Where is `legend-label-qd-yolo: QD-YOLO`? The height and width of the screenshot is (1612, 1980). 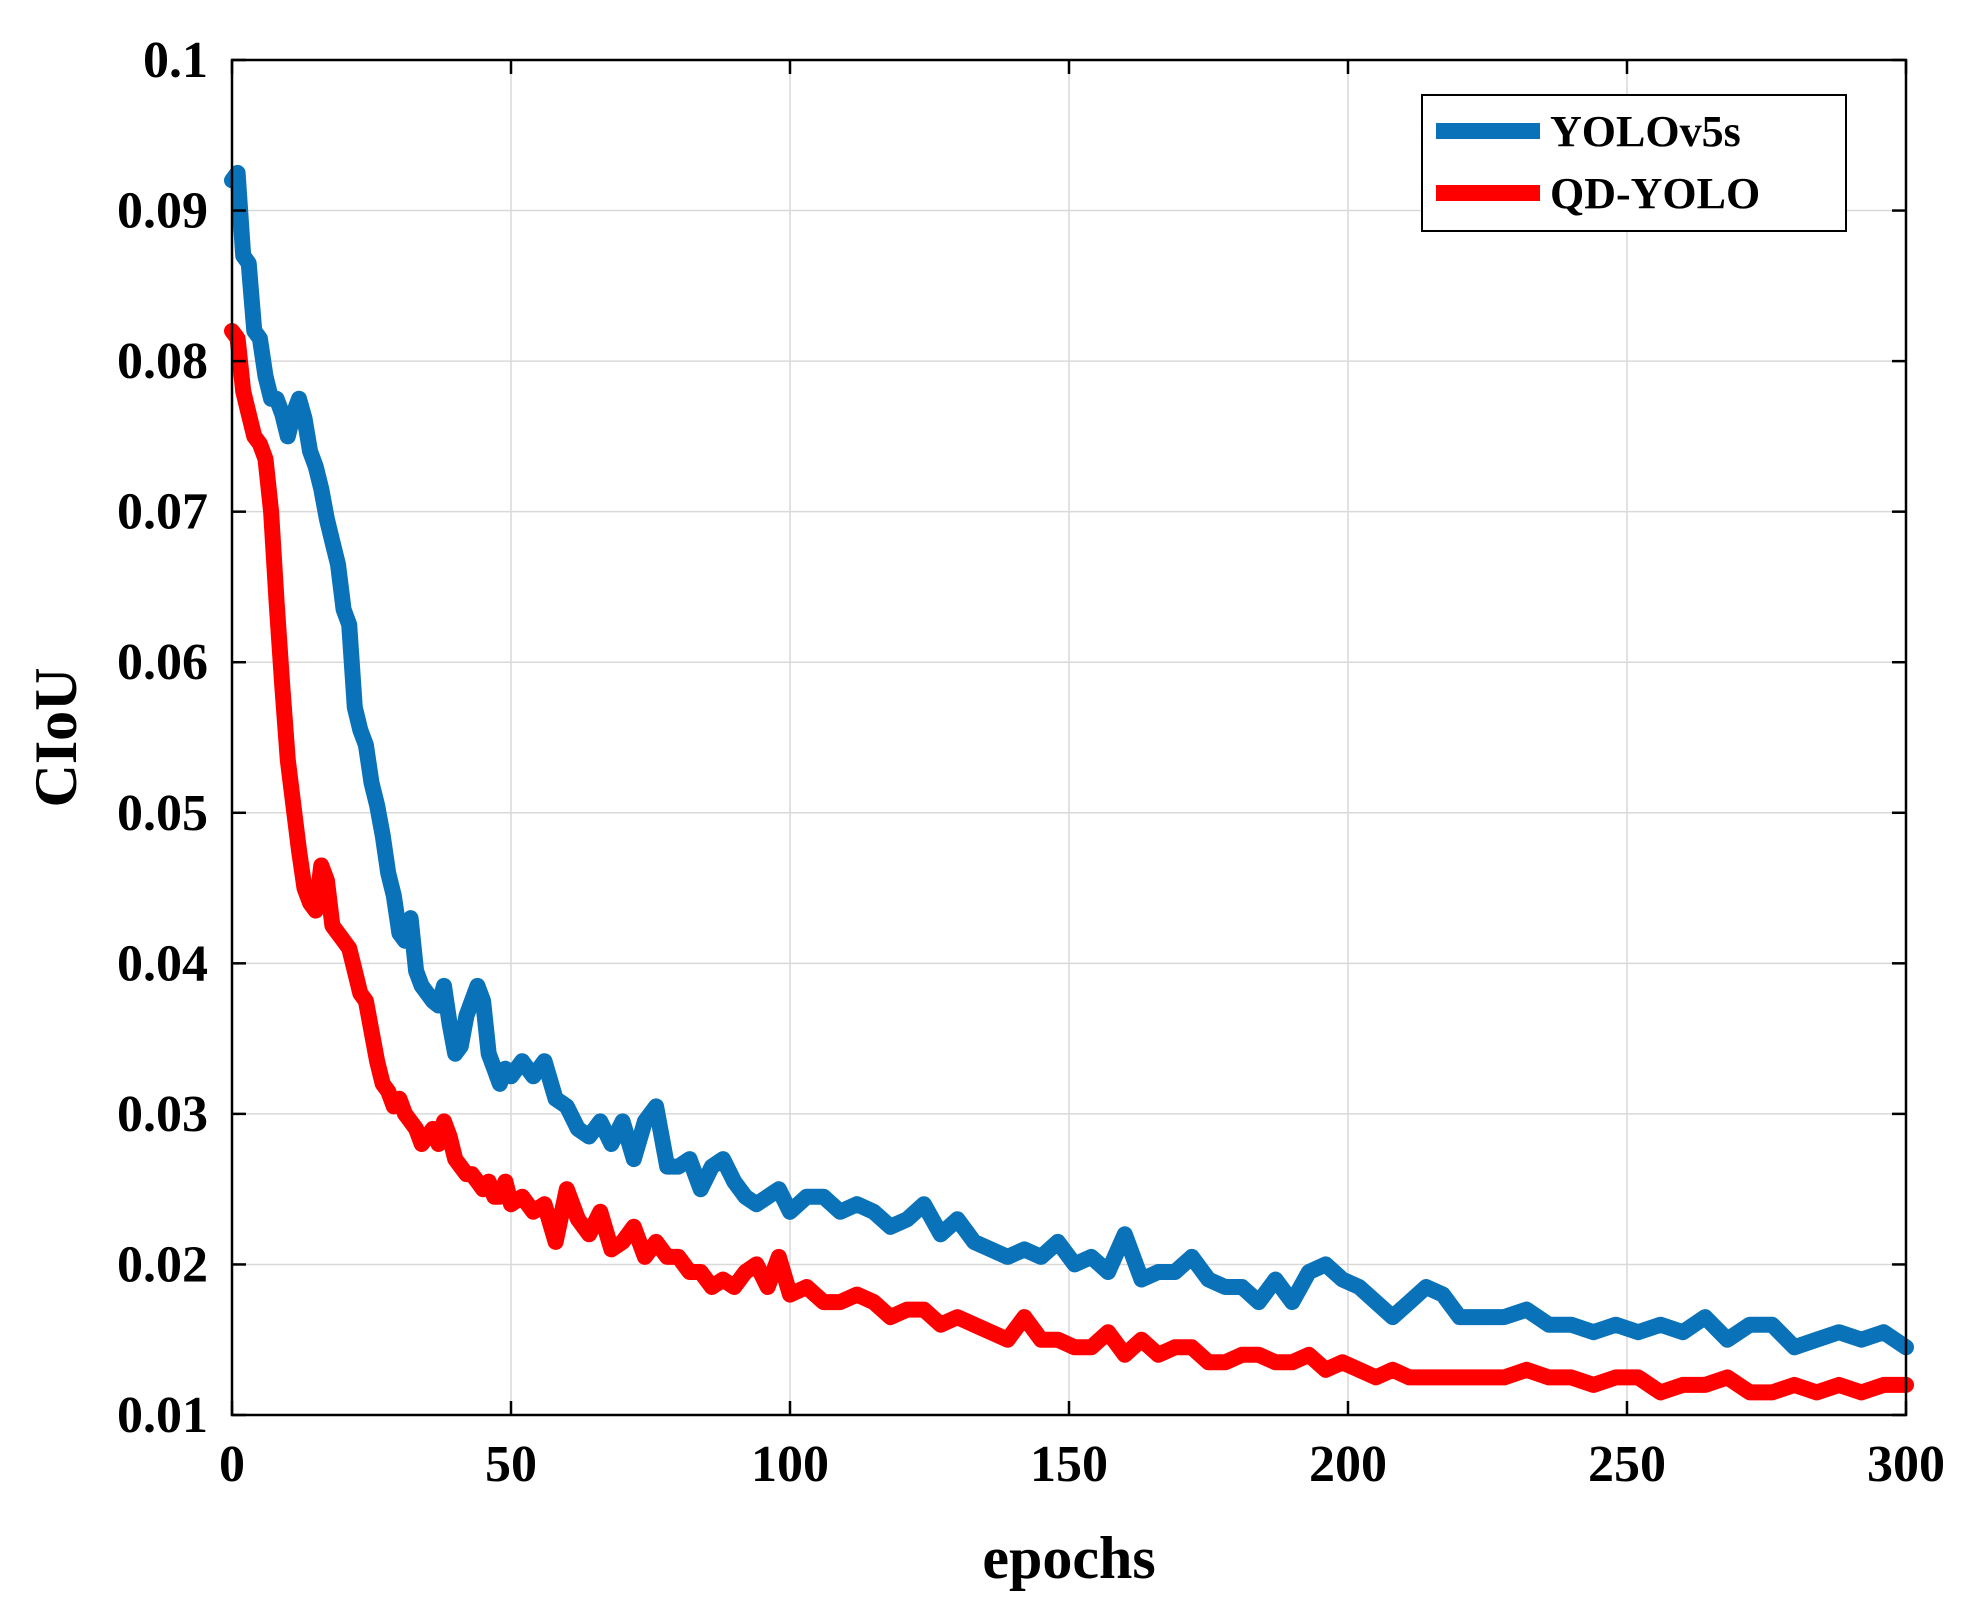 legend-label-qd-yolo: QD-YOLO is located at coordinates (1655, 193).